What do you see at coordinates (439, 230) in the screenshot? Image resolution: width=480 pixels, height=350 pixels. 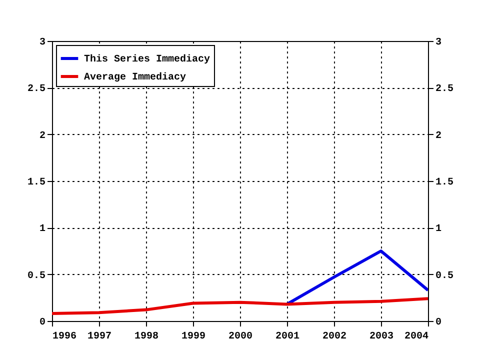 I see `y2-tick-label: 1` at bounding box center [439, 230].